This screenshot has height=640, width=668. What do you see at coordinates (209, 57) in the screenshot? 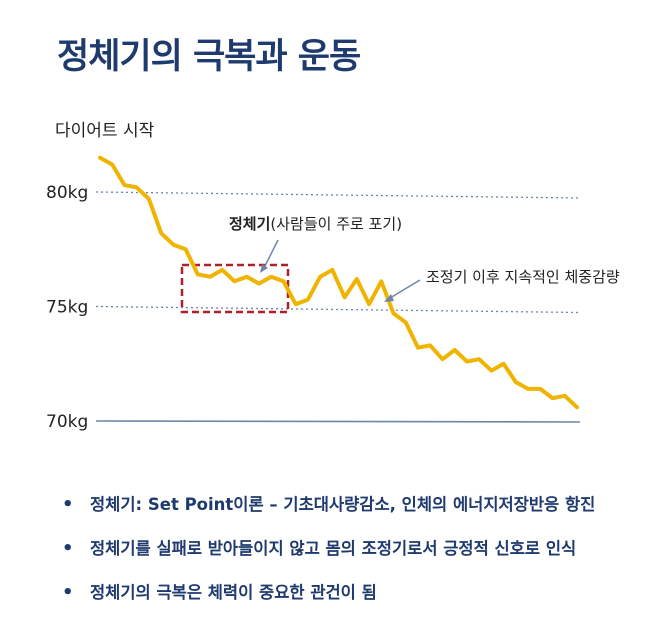
I see `slide-title: 정체기의 극복과 운동` at bounding box center [209, 57].